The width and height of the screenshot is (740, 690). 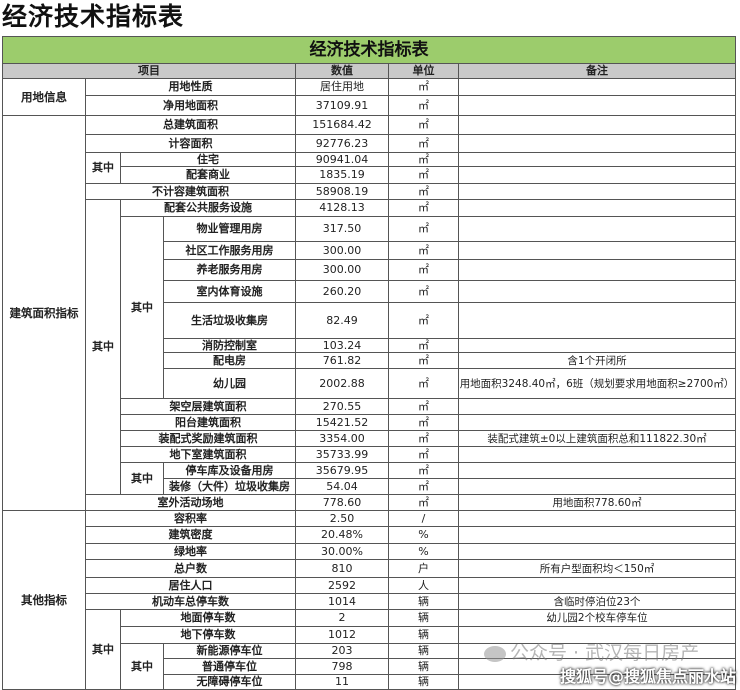 I want to click on row-value: 92776.23, so click(x=342, y=143).